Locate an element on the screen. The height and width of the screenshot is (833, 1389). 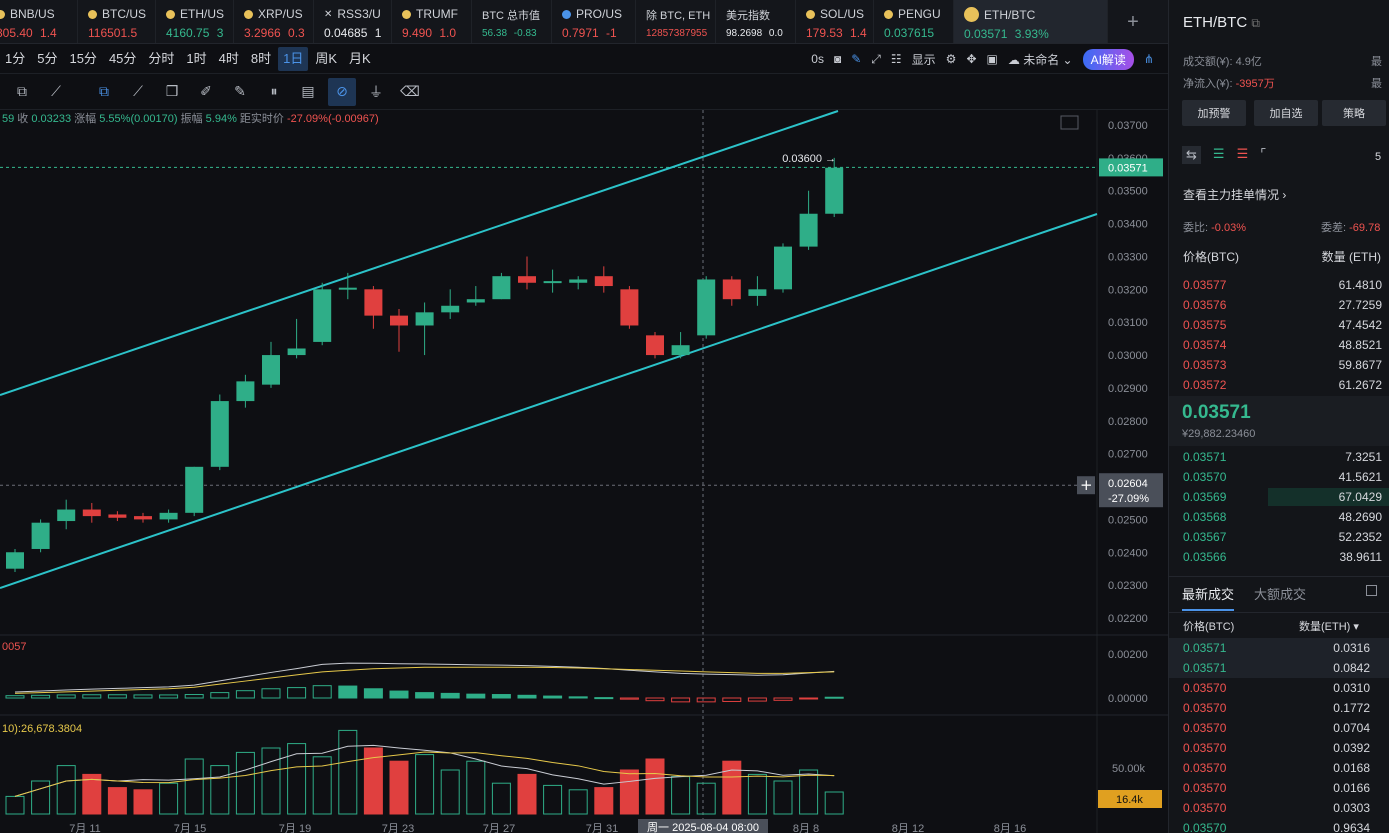
cursor-icon: ⧉ is located at coordinates (104, 91).